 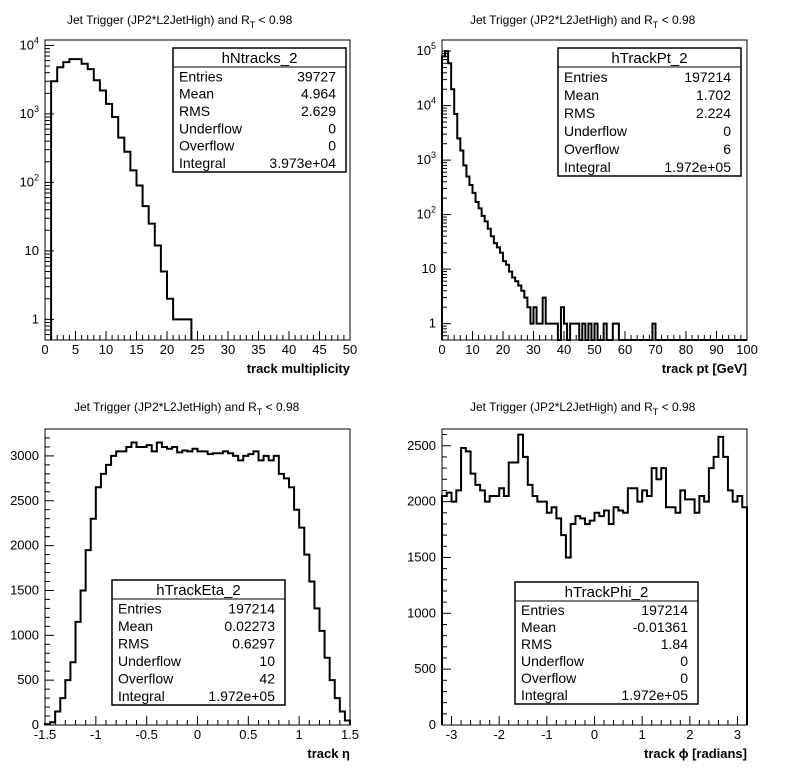 I want to click on y-tick-label: 1, so click(x=35, y=318).